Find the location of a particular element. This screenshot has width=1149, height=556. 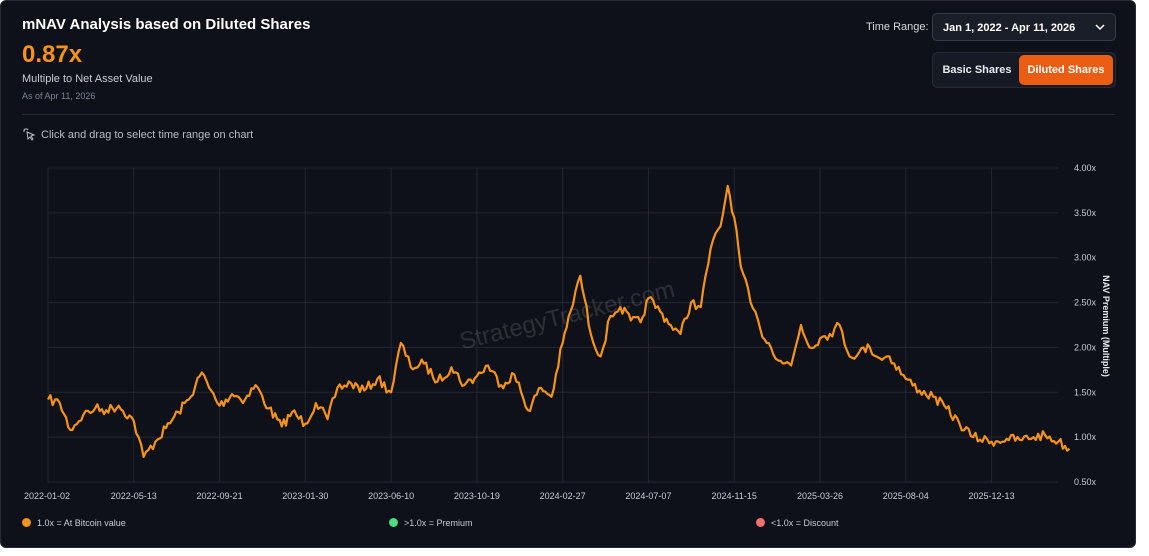

y-tick-label: 1.50x is located at coordinates (1085, 392).